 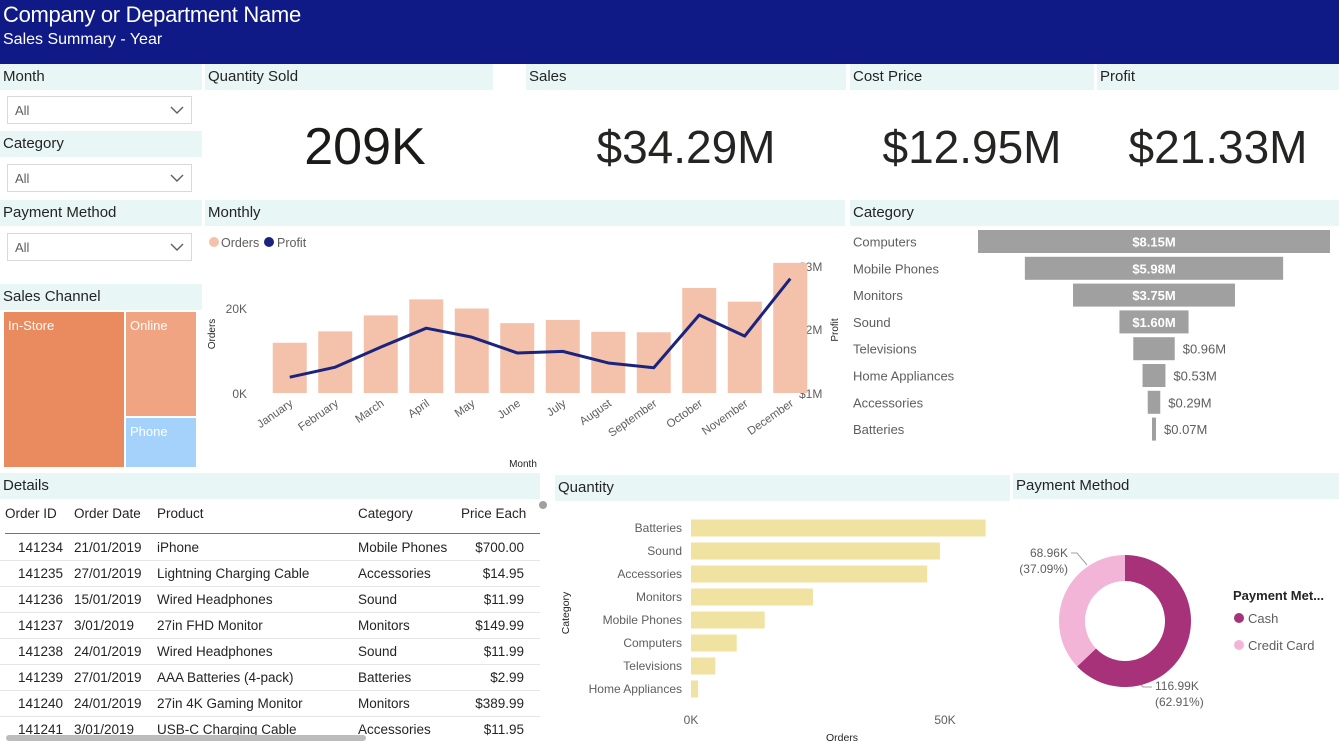 I want to click on table-cell-product: AAA Batteries (4-pack), so click(x=225, y=677).